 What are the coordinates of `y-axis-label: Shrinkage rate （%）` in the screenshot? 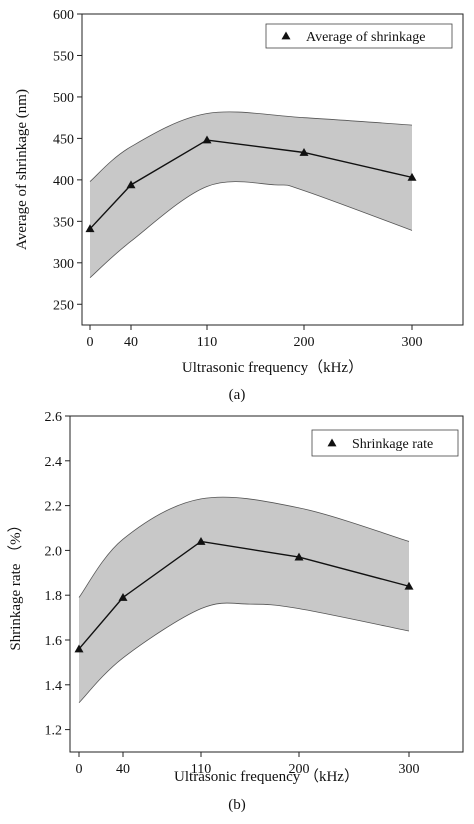 It's located at (15, 583).